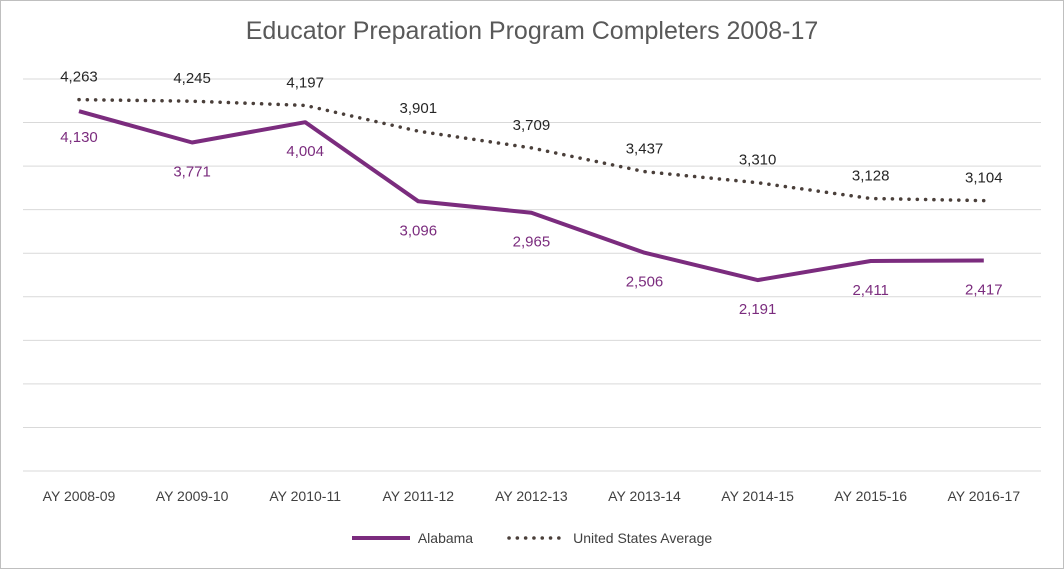 The image size is (1064, 569). I want to click on x-tick-label: AY 2012-13, so click(531, 496).